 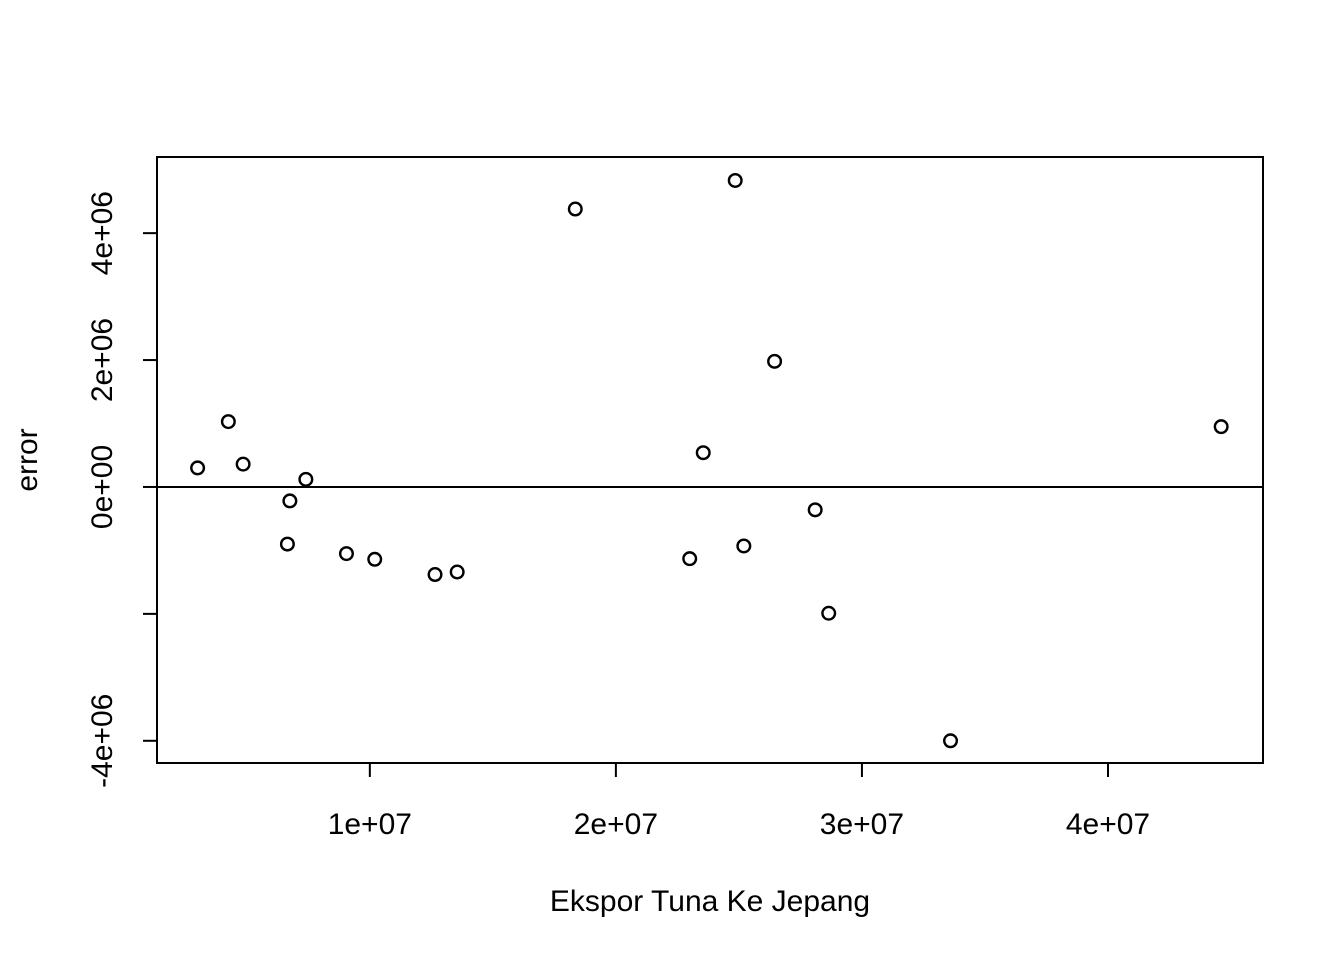 I want to click on x-tick-label: 3e+07, so click(x=862, y=824).